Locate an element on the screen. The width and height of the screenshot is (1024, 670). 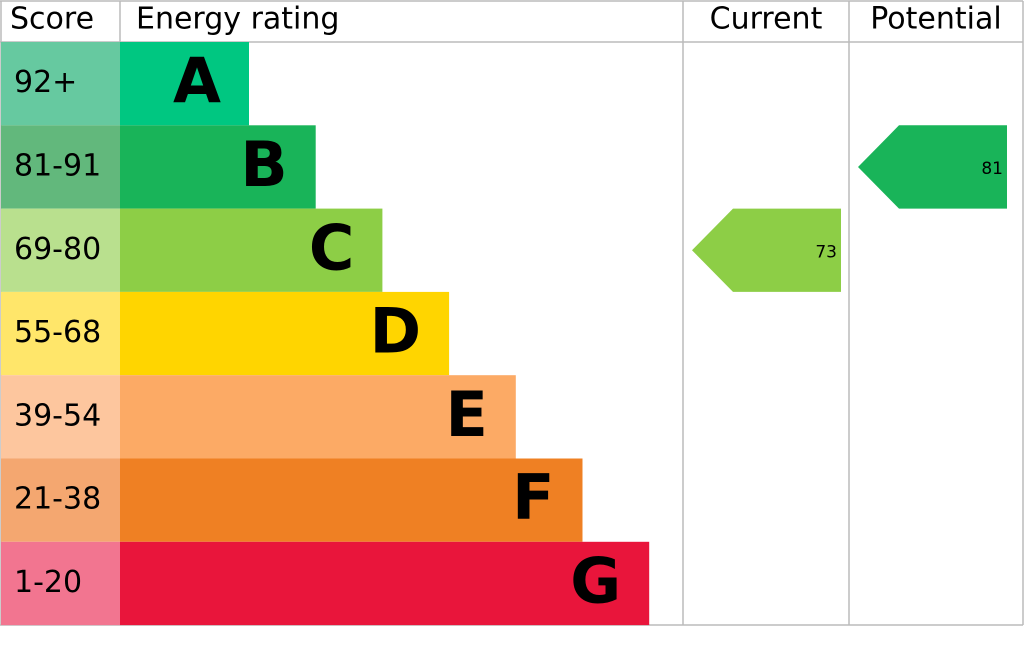
header-current: Current is located at coordinates (766, 19).